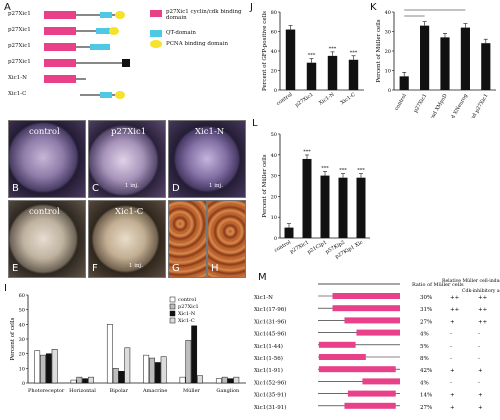 The height and width of the screenshot is (420, 500). What do you see at coordinates (129, 132) in the screenshot?
I see `photo-c-label: p27Xic1` at bounding box center [129, 132].